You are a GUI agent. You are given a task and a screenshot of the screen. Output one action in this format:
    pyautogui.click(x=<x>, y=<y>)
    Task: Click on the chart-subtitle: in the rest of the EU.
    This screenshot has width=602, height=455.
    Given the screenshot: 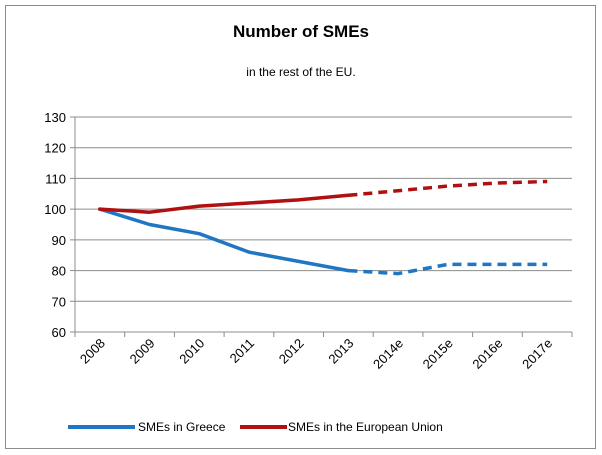 What is the action you would take?
    pyautogui.click(x=301, y=72)
    